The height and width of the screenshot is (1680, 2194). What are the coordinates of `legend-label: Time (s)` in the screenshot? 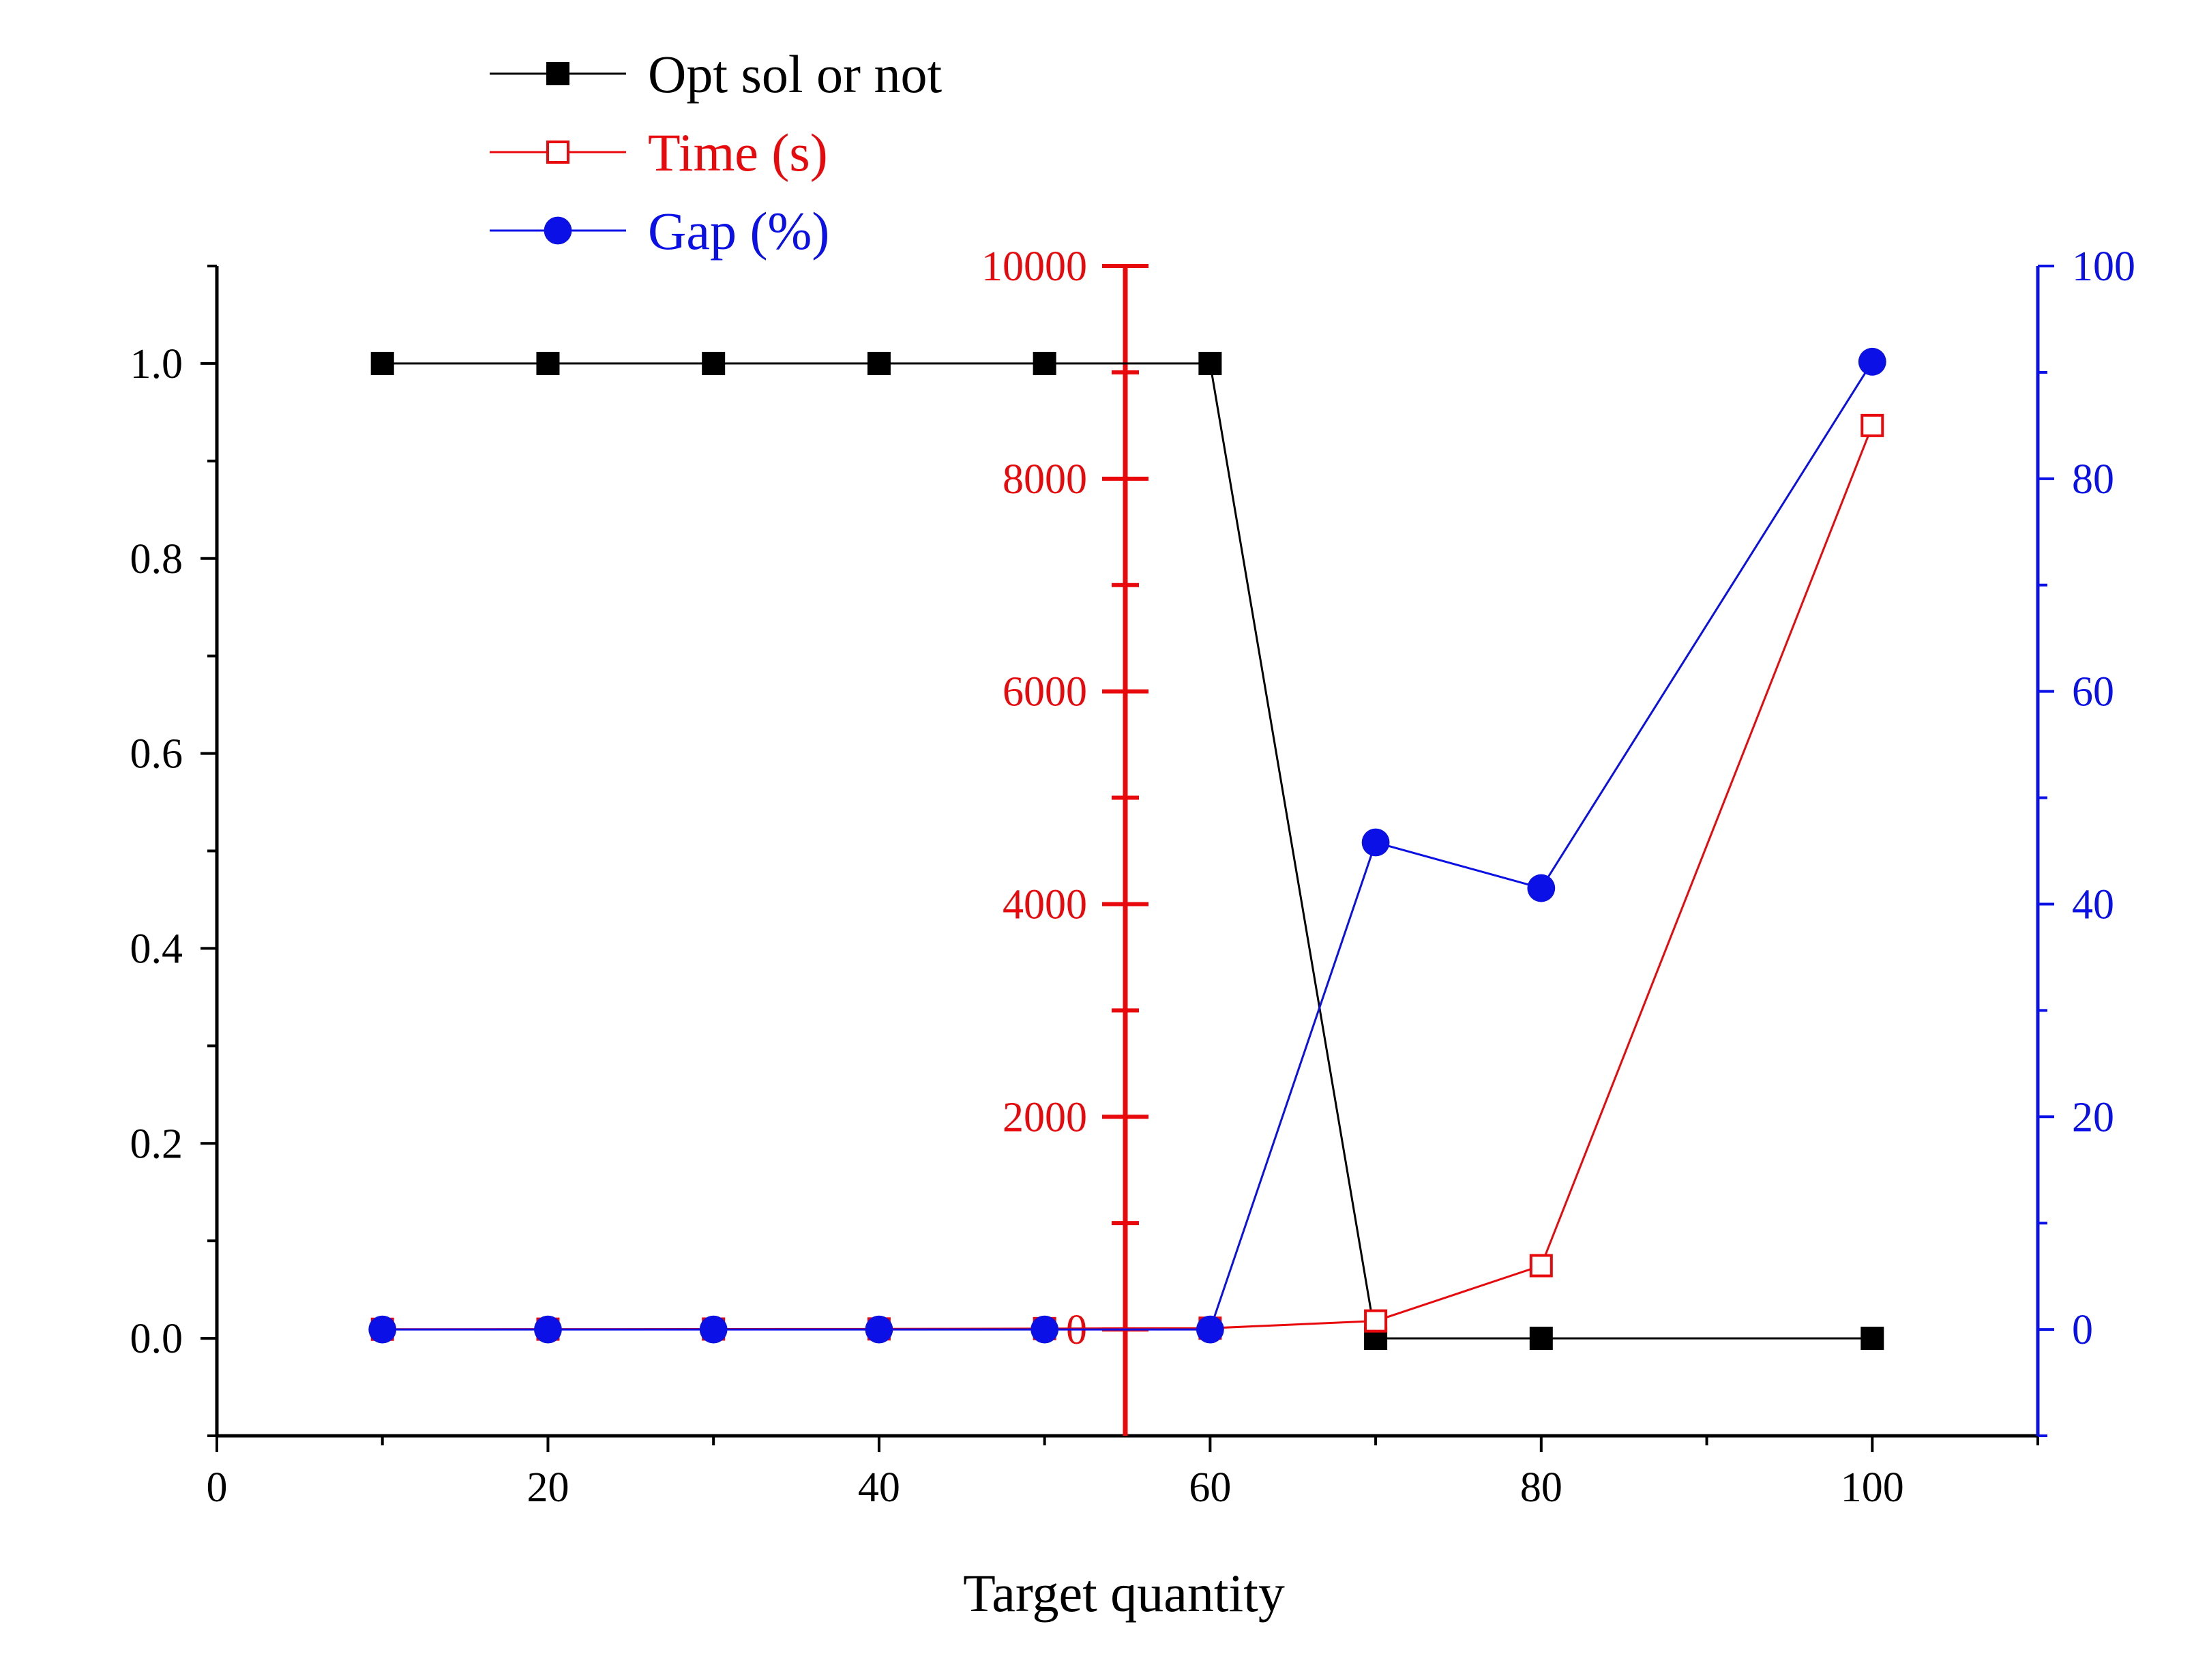 It's located at (738, 152).